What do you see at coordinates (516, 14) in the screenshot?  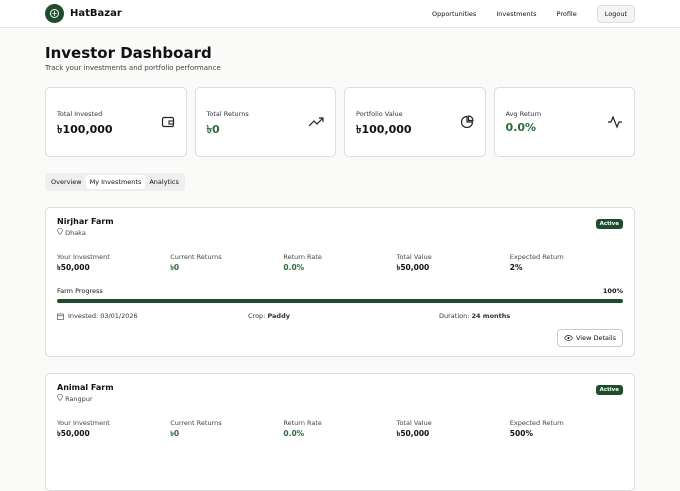 I see `nav-link: Investments` at bounding box center [516, 14].